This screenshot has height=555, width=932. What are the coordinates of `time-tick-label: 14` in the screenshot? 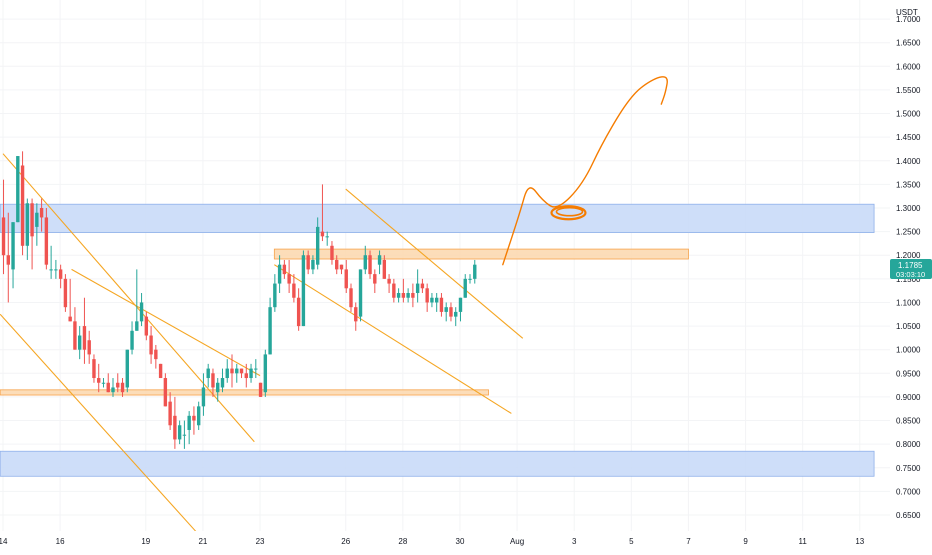 It's located at (4, 541).